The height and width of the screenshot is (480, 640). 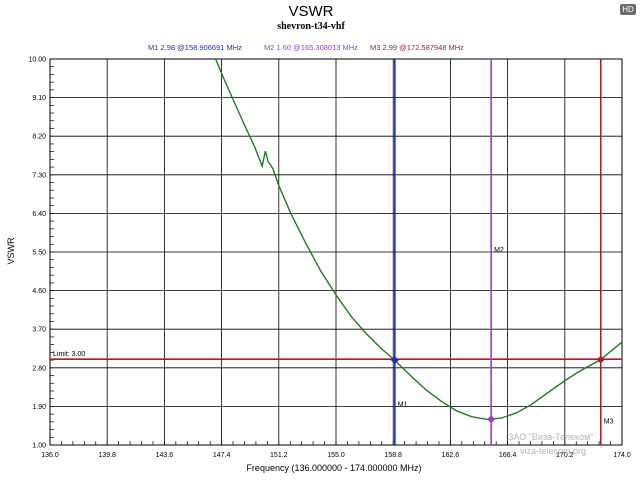 I want to click on y-axis-label: VSWR, so click(x=11, y=251).